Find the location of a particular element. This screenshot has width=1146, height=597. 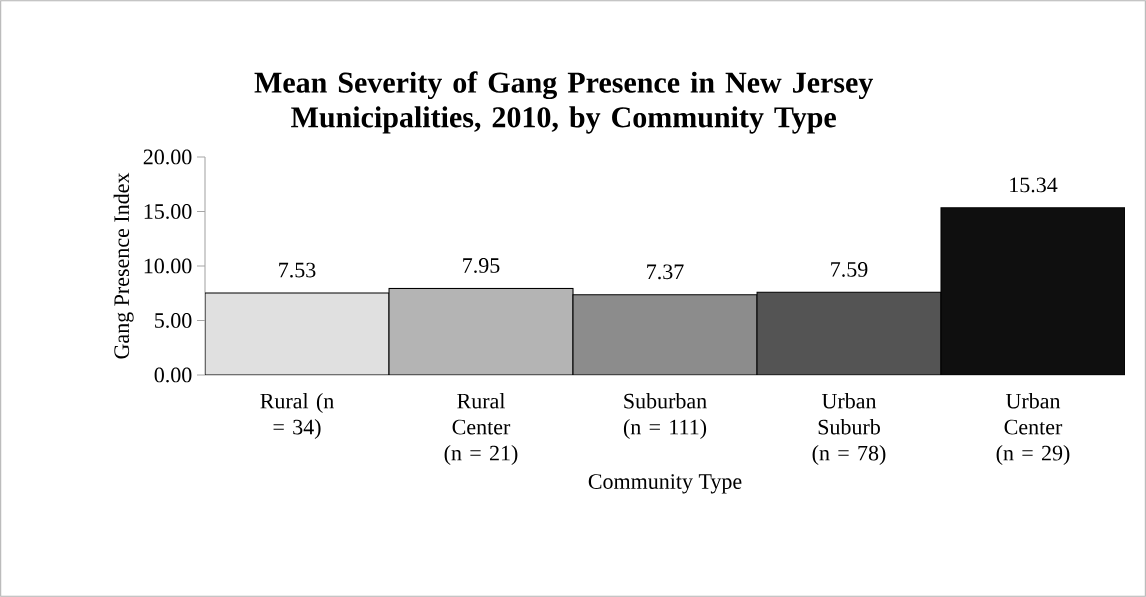

data-label: 7.59 is located at coordinates (849, 269).